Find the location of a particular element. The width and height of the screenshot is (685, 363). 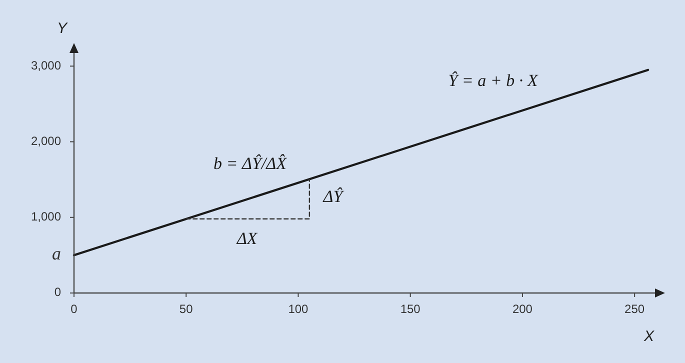

annotation: ΔX is located at coordinates (247, 238).